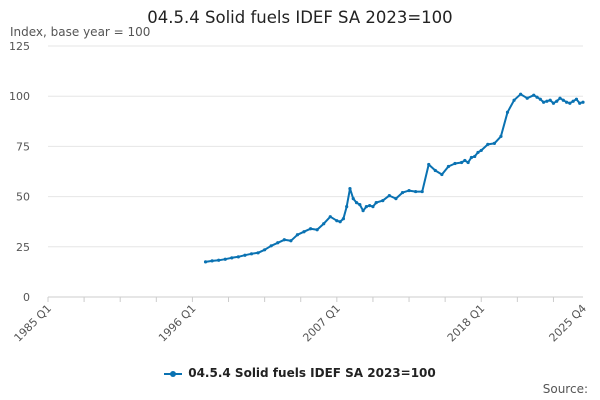  What do you see at coordinates (23, 197) in the screenshot?
I see `y-tick-label: 50` at bounding box center [23, 197].